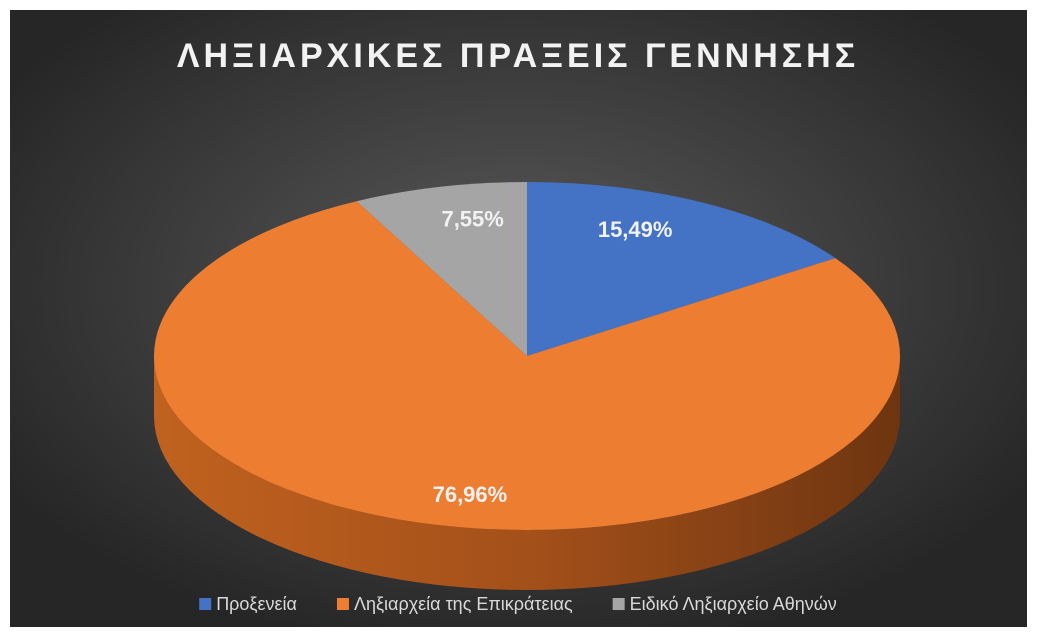  What do you see at coordinates (472, 218) in the screenshot?
I see `data-label: 7,55%` at bounding box center [472, 218].